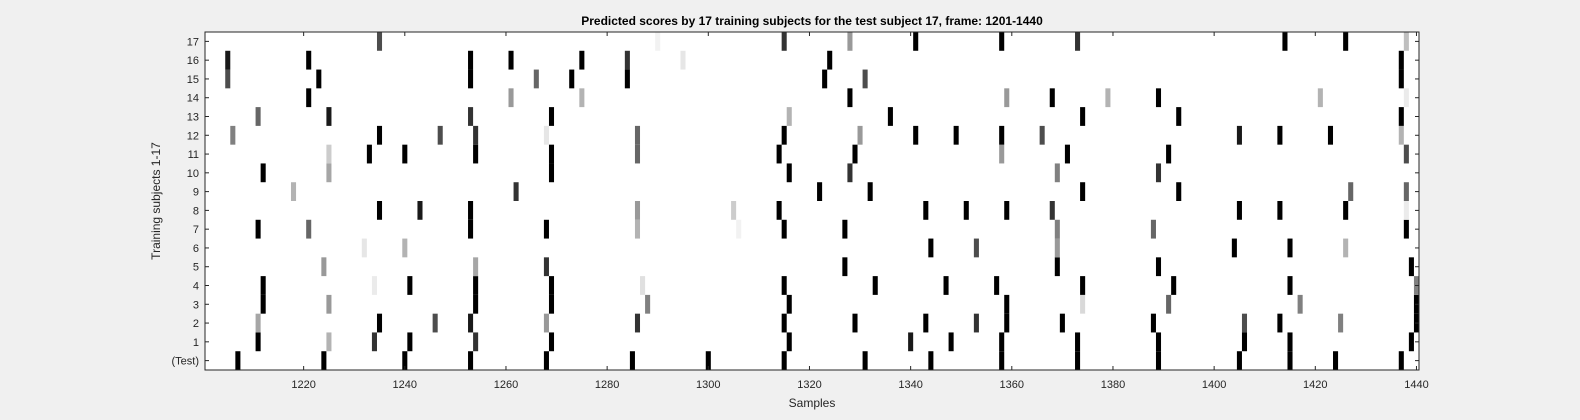 The image size is (1580, 420). I want to click on x-tick-label: 1340, so click(910, 385).